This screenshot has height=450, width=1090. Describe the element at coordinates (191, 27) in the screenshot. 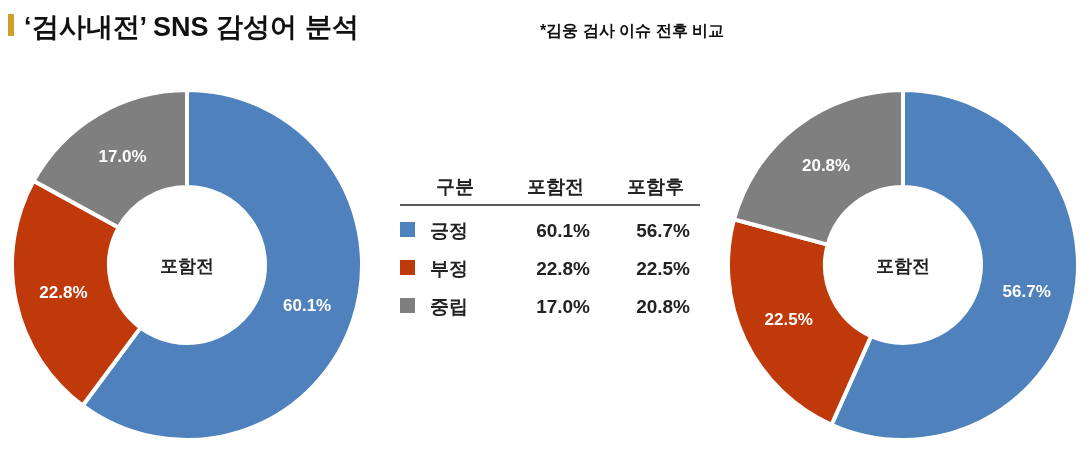

I see `chart-title: ‘검사내전’ SNS 감성어 분석` at that location.